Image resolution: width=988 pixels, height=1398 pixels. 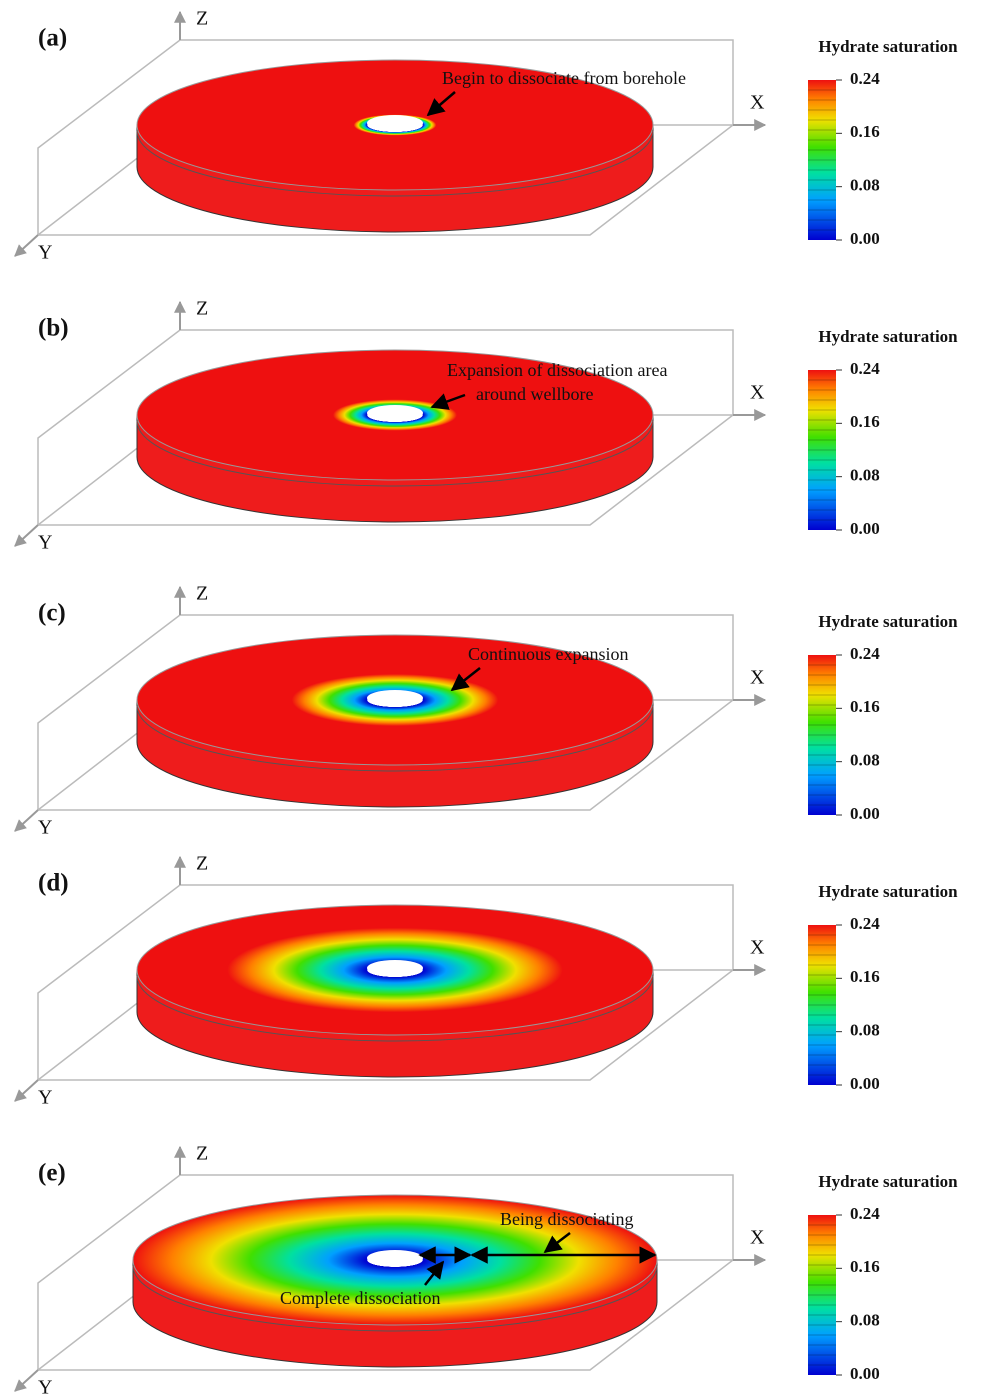 What do you see at coordinates (53, 883) in the screenshot?
I see `panel-label: (d)` at bounding box center [53, 883].